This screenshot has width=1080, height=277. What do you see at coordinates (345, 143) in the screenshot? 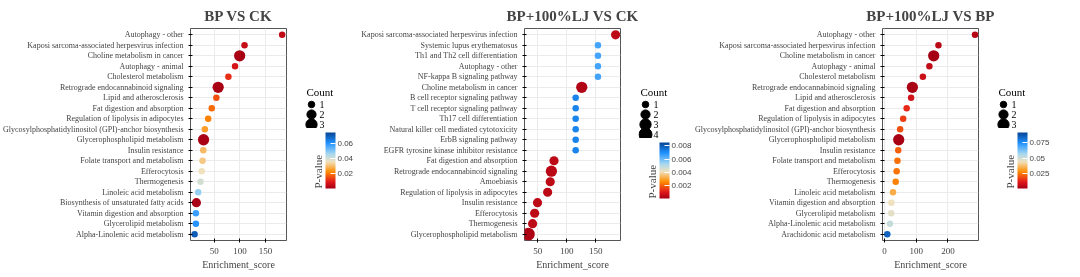
I see `color-bar-label: 0.06` at bounding box center [345, 143].